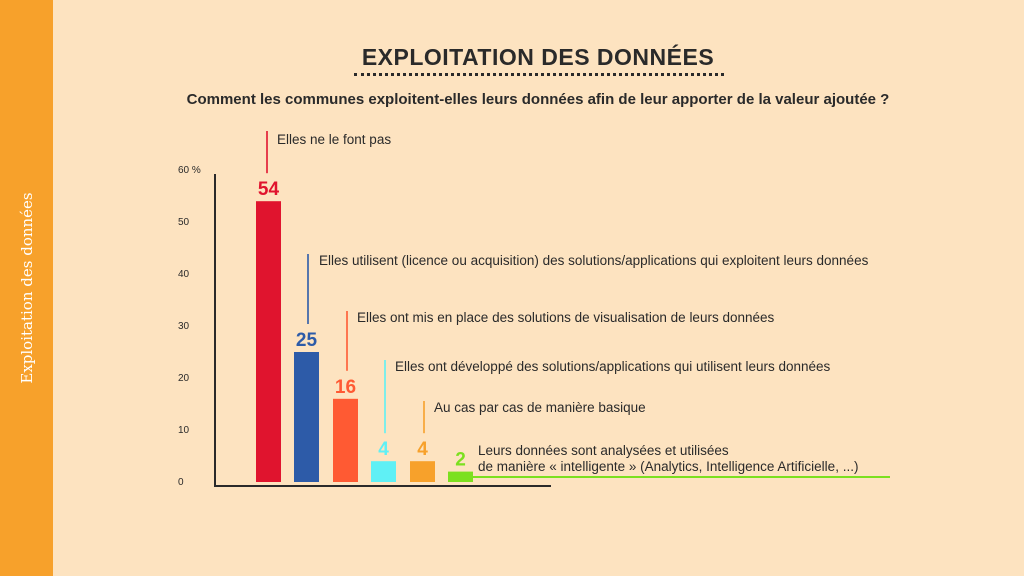  I want to click on y-tick-label: 50, so click(184, 222).